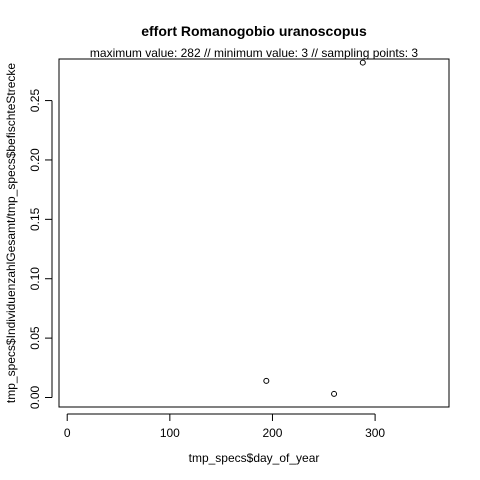 Image resolution: width=480 pixels, height=480 pixels. Describe the element at coordinates (35, 397) in the screenshot. I see `y-tick-label: 0.00` at that location.